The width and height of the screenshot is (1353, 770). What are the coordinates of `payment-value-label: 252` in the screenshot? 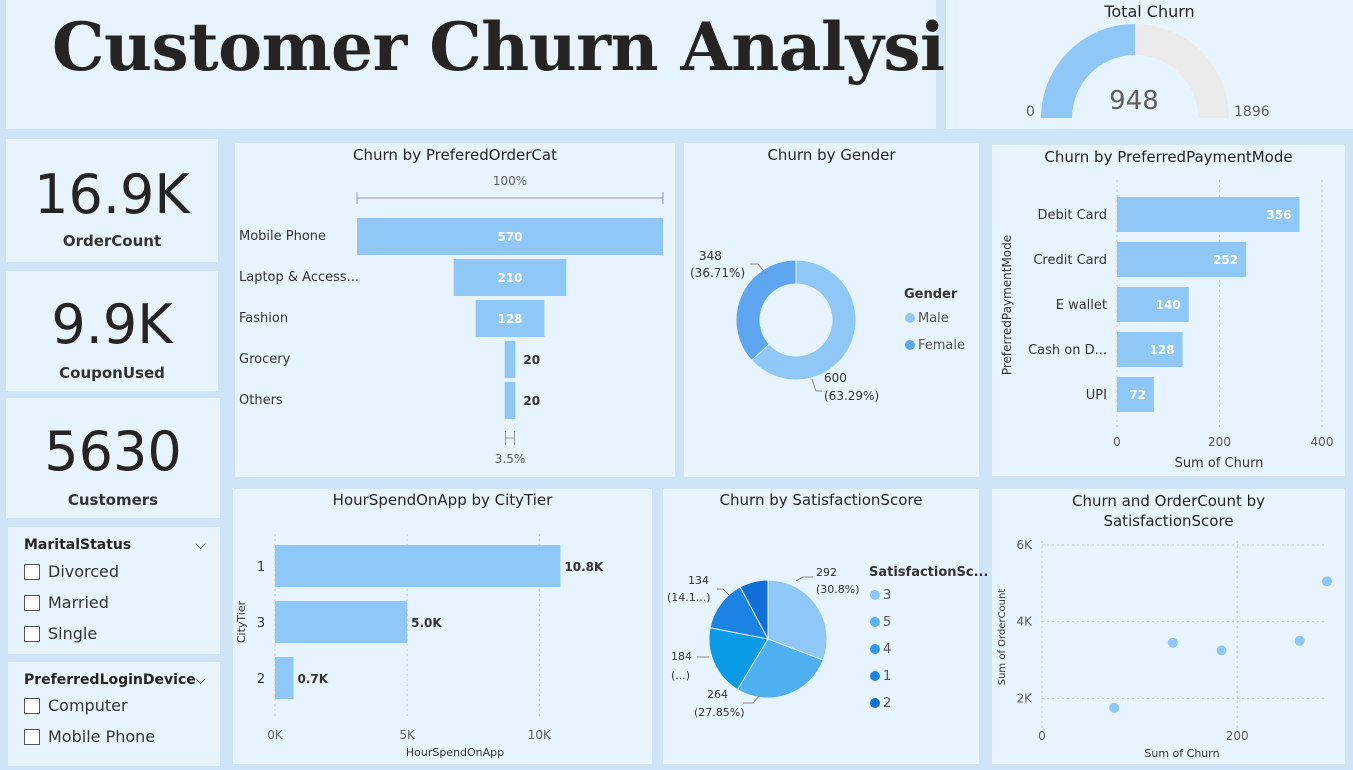 It's located at (1225, 260).